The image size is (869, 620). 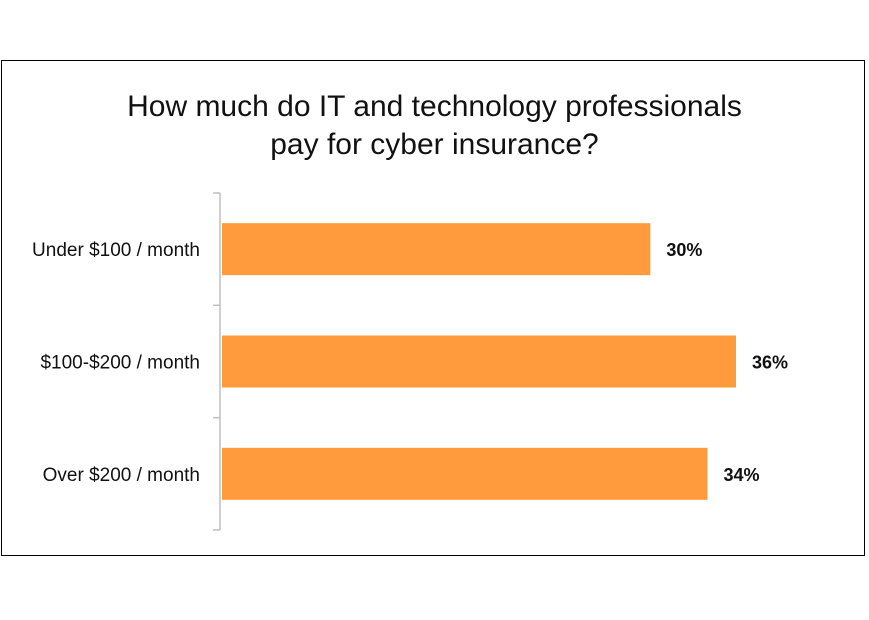 What do you see at coordinates (434, 144) in the screenshot?
I see `chart-title-line-2: pay for cyber insurance?` at bounding box center [434, 144].